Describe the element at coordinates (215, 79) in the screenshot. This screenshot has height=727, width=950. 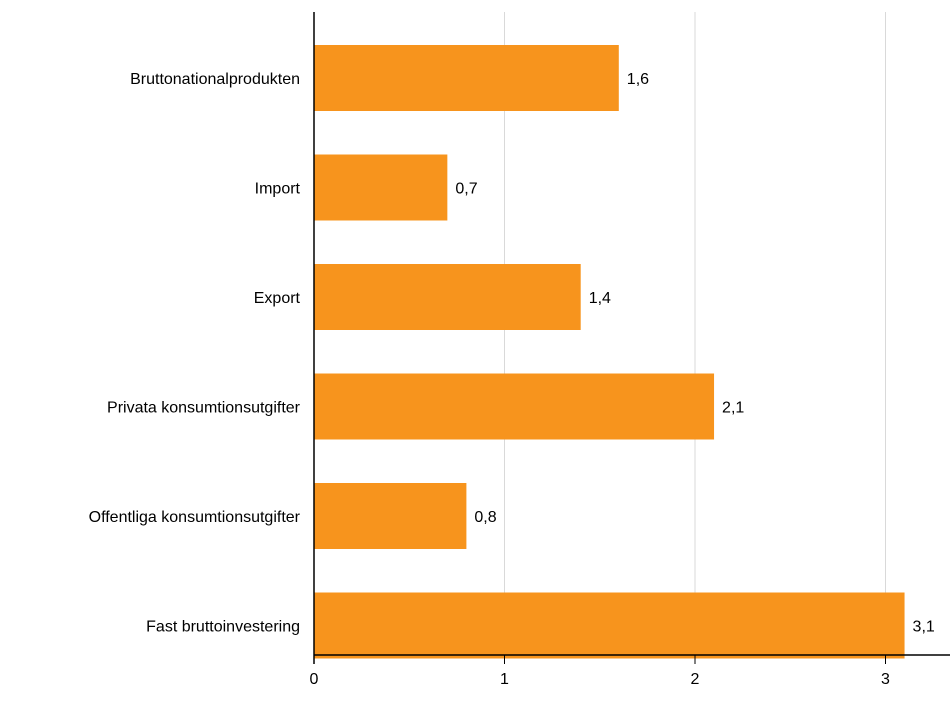
I see `category-label: Bruttonationalprodukten` at that location.